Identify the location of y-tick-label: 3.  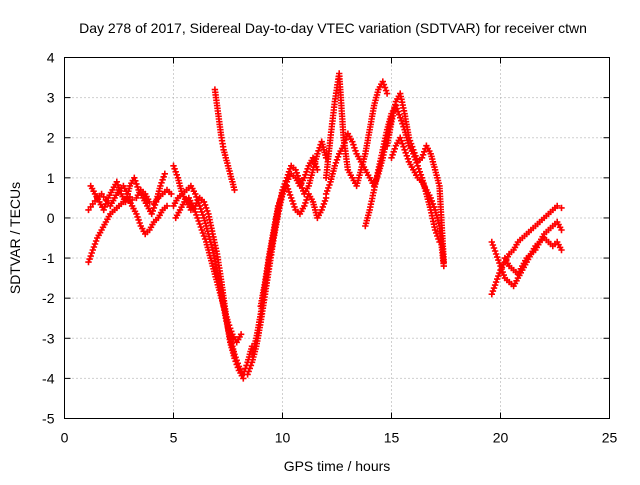
(51, 98).